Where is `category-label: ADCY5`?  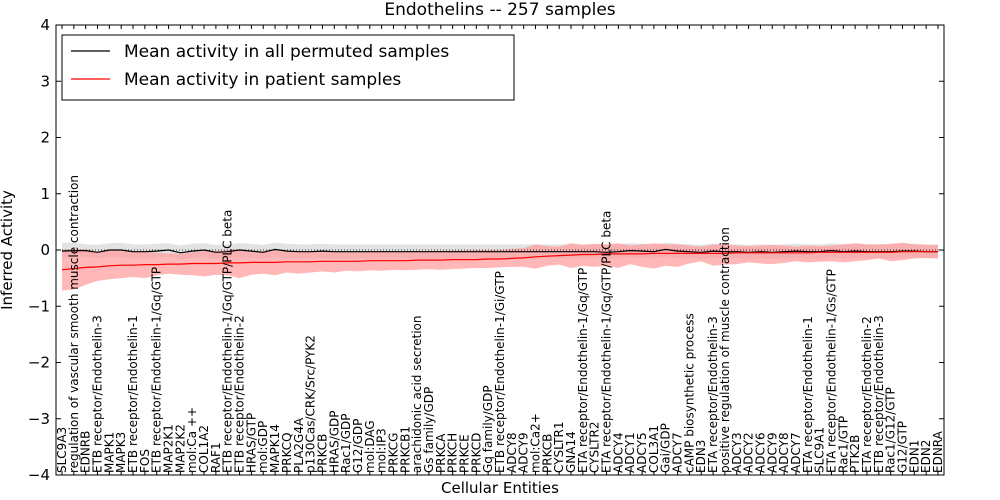
category-label: ADCY5 is located at coordinates (642, 452).